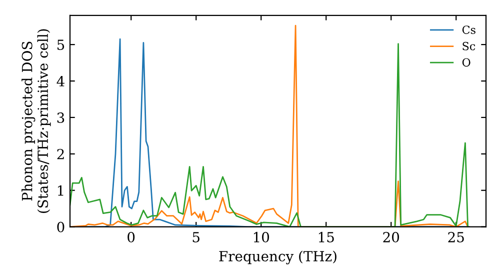 Image resolution: width=500 pixels, height=280 pixels. I want to click on y-tick-label: 3, so click(60, 117).